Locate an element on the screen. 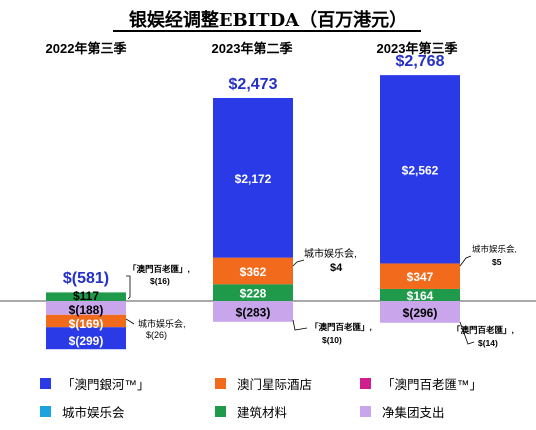  data-label-construction: $228 is located at coordinates (253, 294).